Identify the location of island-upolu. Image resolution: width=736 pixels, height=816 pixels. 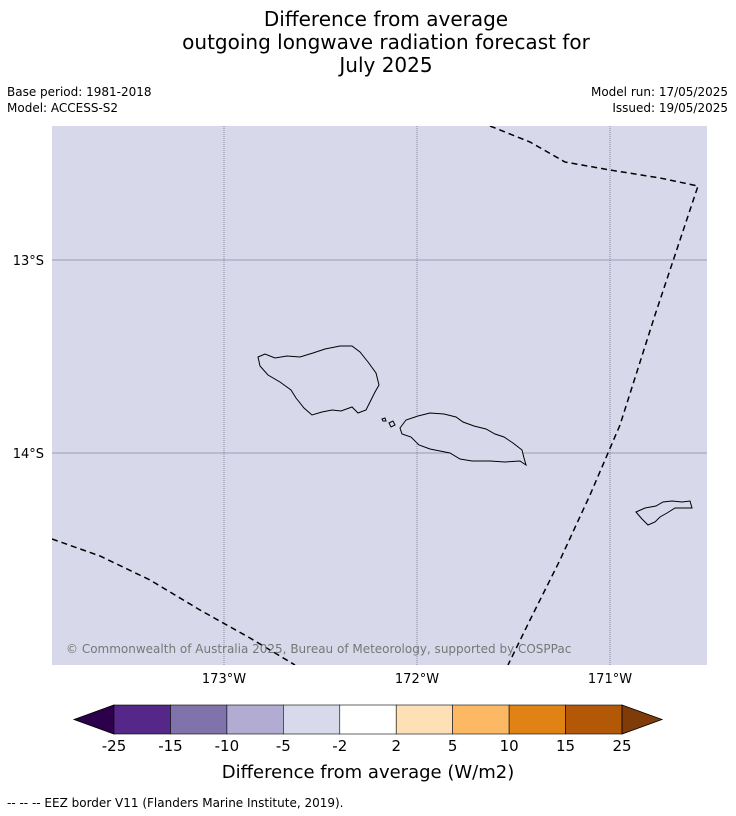
(463, 439).